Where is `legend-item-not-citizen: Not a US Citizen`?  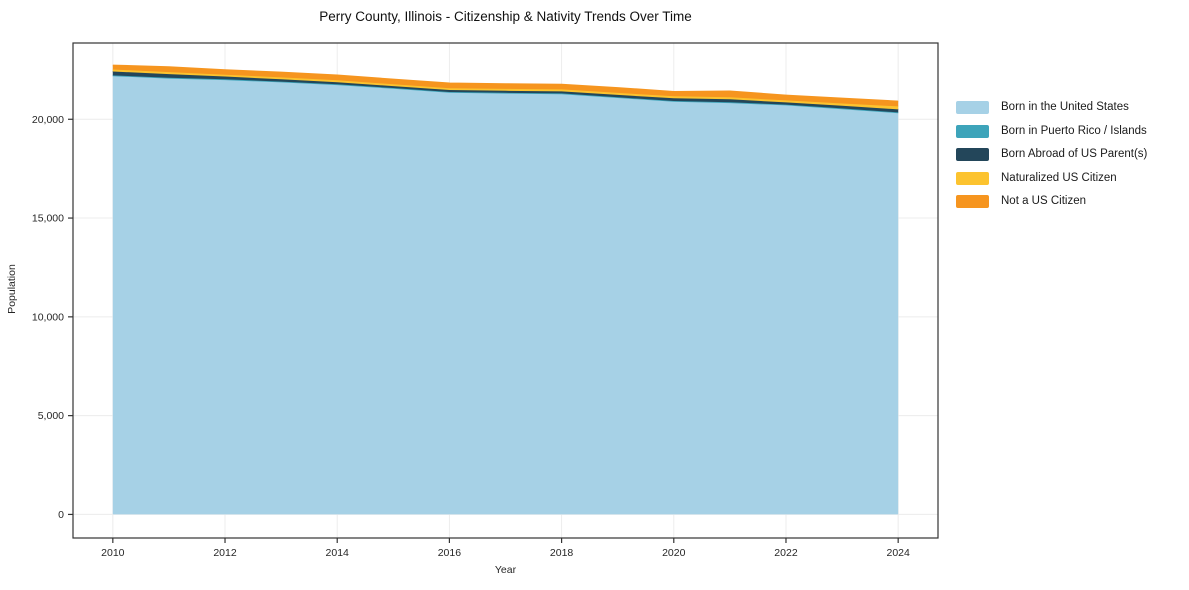
legend-item-not-citizen: Not a US Citizen is located at coordinates (1051, 201).